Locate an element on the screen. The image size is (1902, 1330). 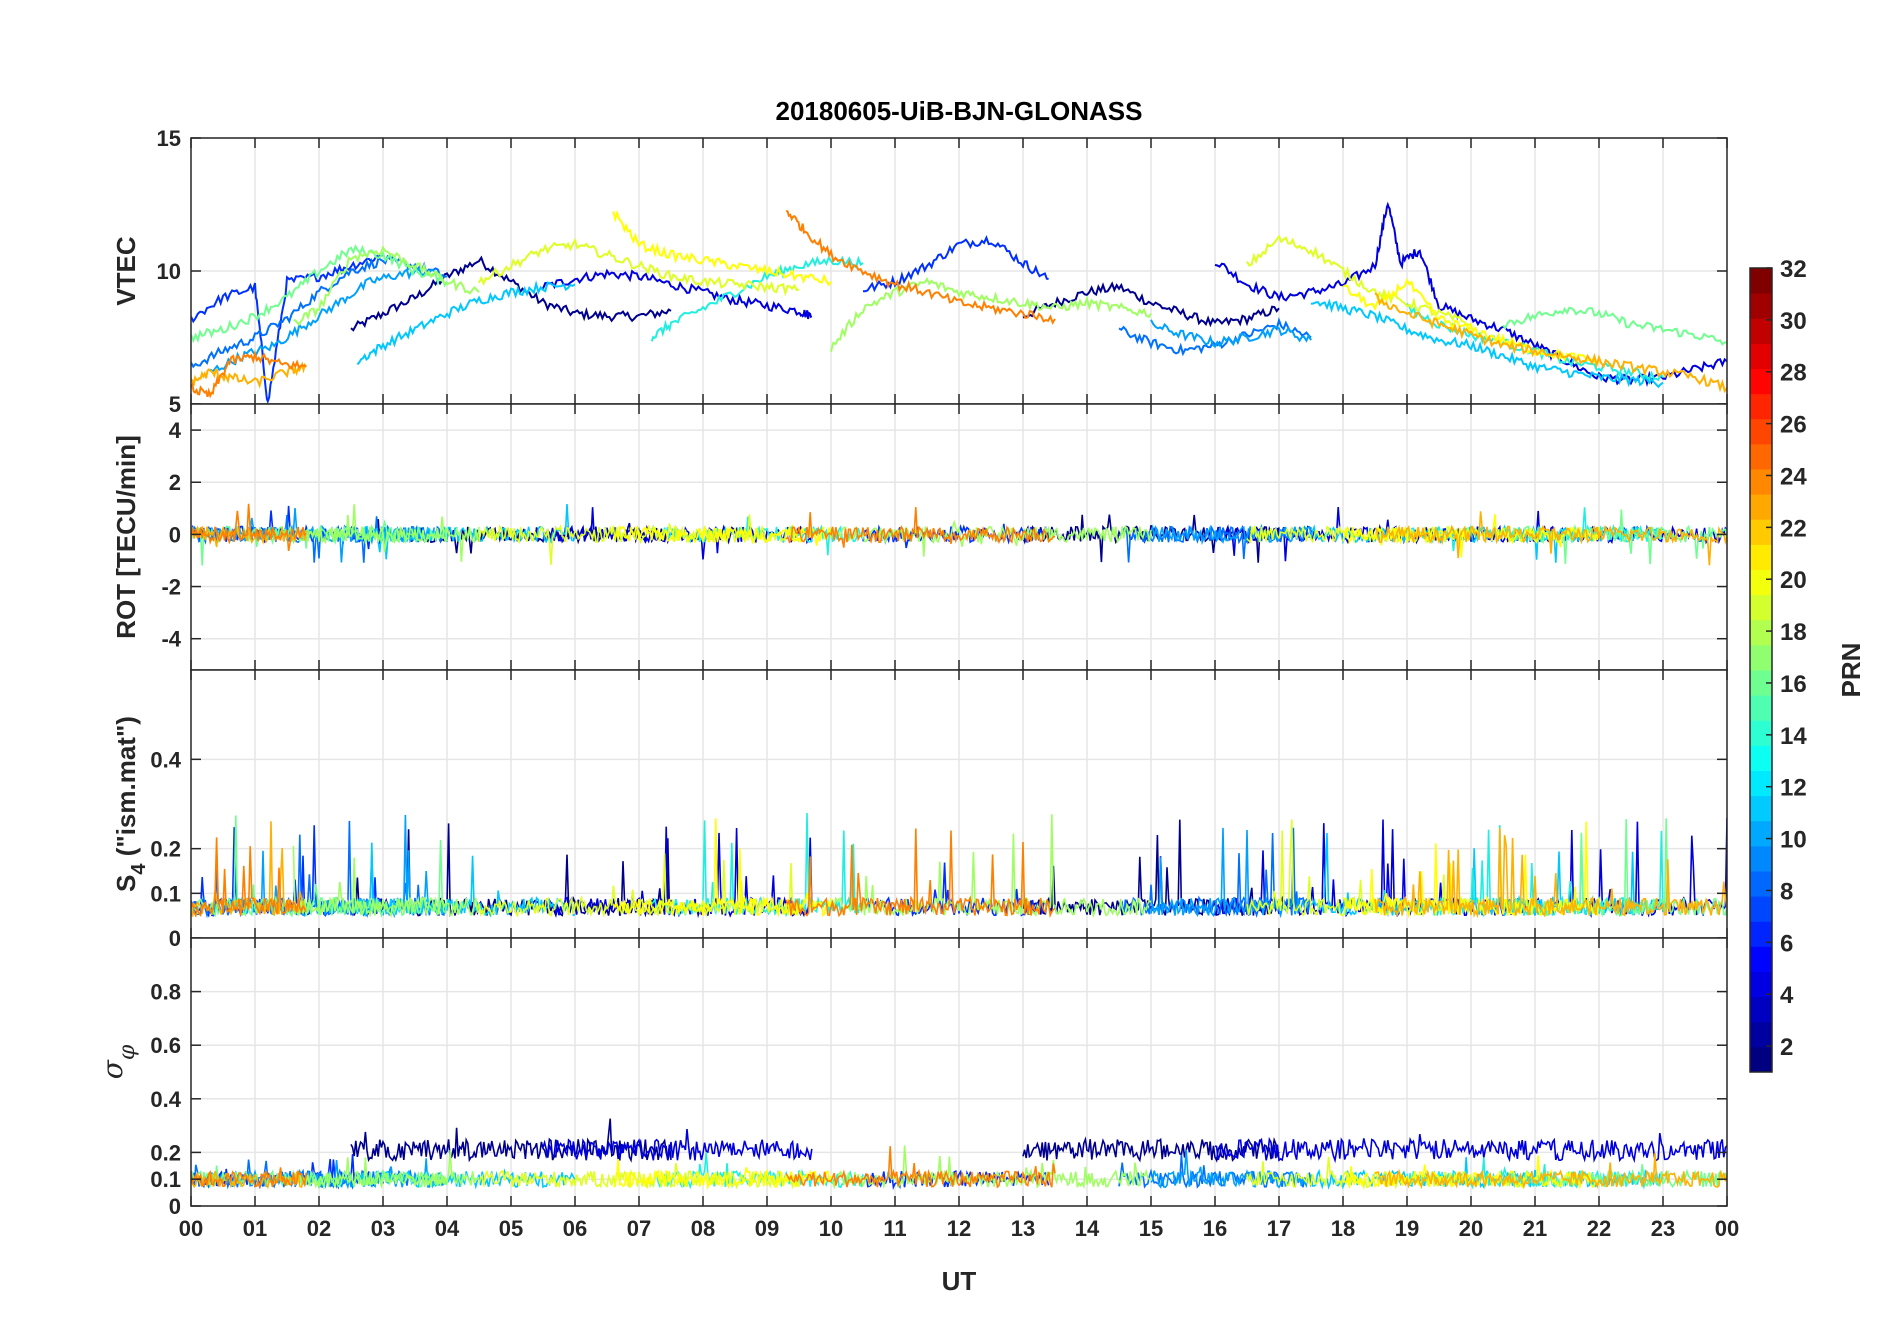
x-tick-label: 18 is located at coordinates (1343, 1228).